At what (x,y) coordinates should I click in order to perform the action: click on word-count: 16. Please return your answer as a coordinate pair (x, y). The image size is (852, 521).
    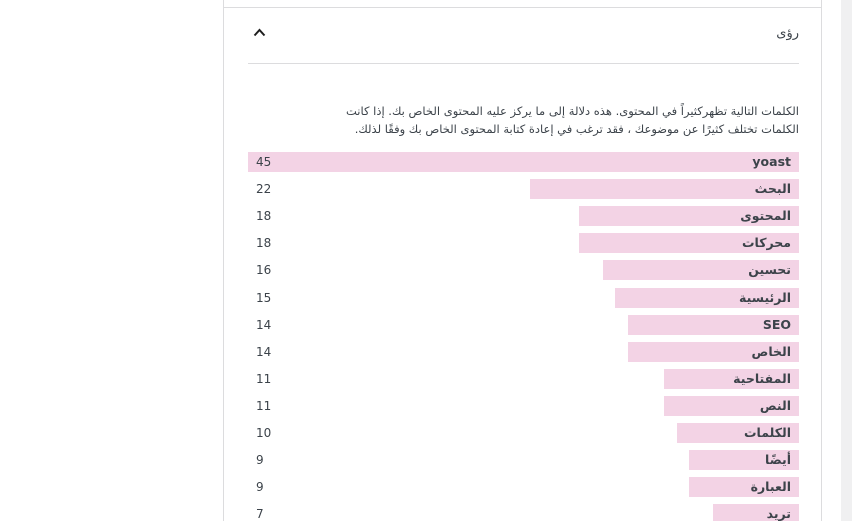
    Looking at the image, I should click on (264, 270).